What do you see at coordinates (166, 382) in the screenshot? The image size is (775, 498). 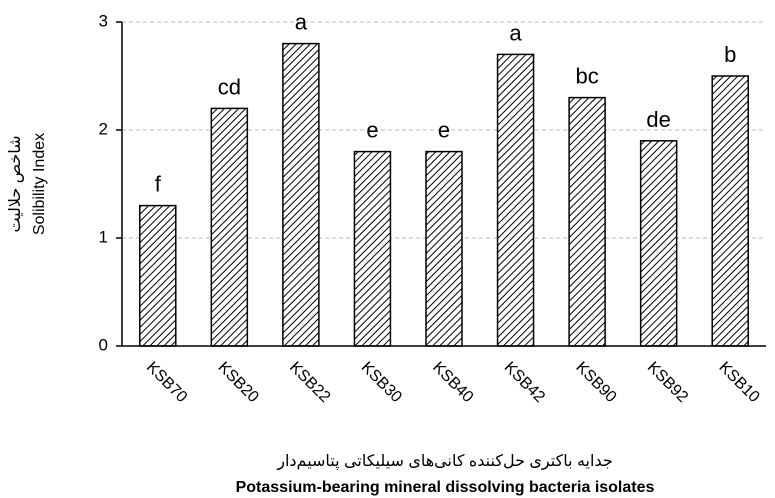 I see `x-tick-label: KSB70` at bounding box center [166, 382].